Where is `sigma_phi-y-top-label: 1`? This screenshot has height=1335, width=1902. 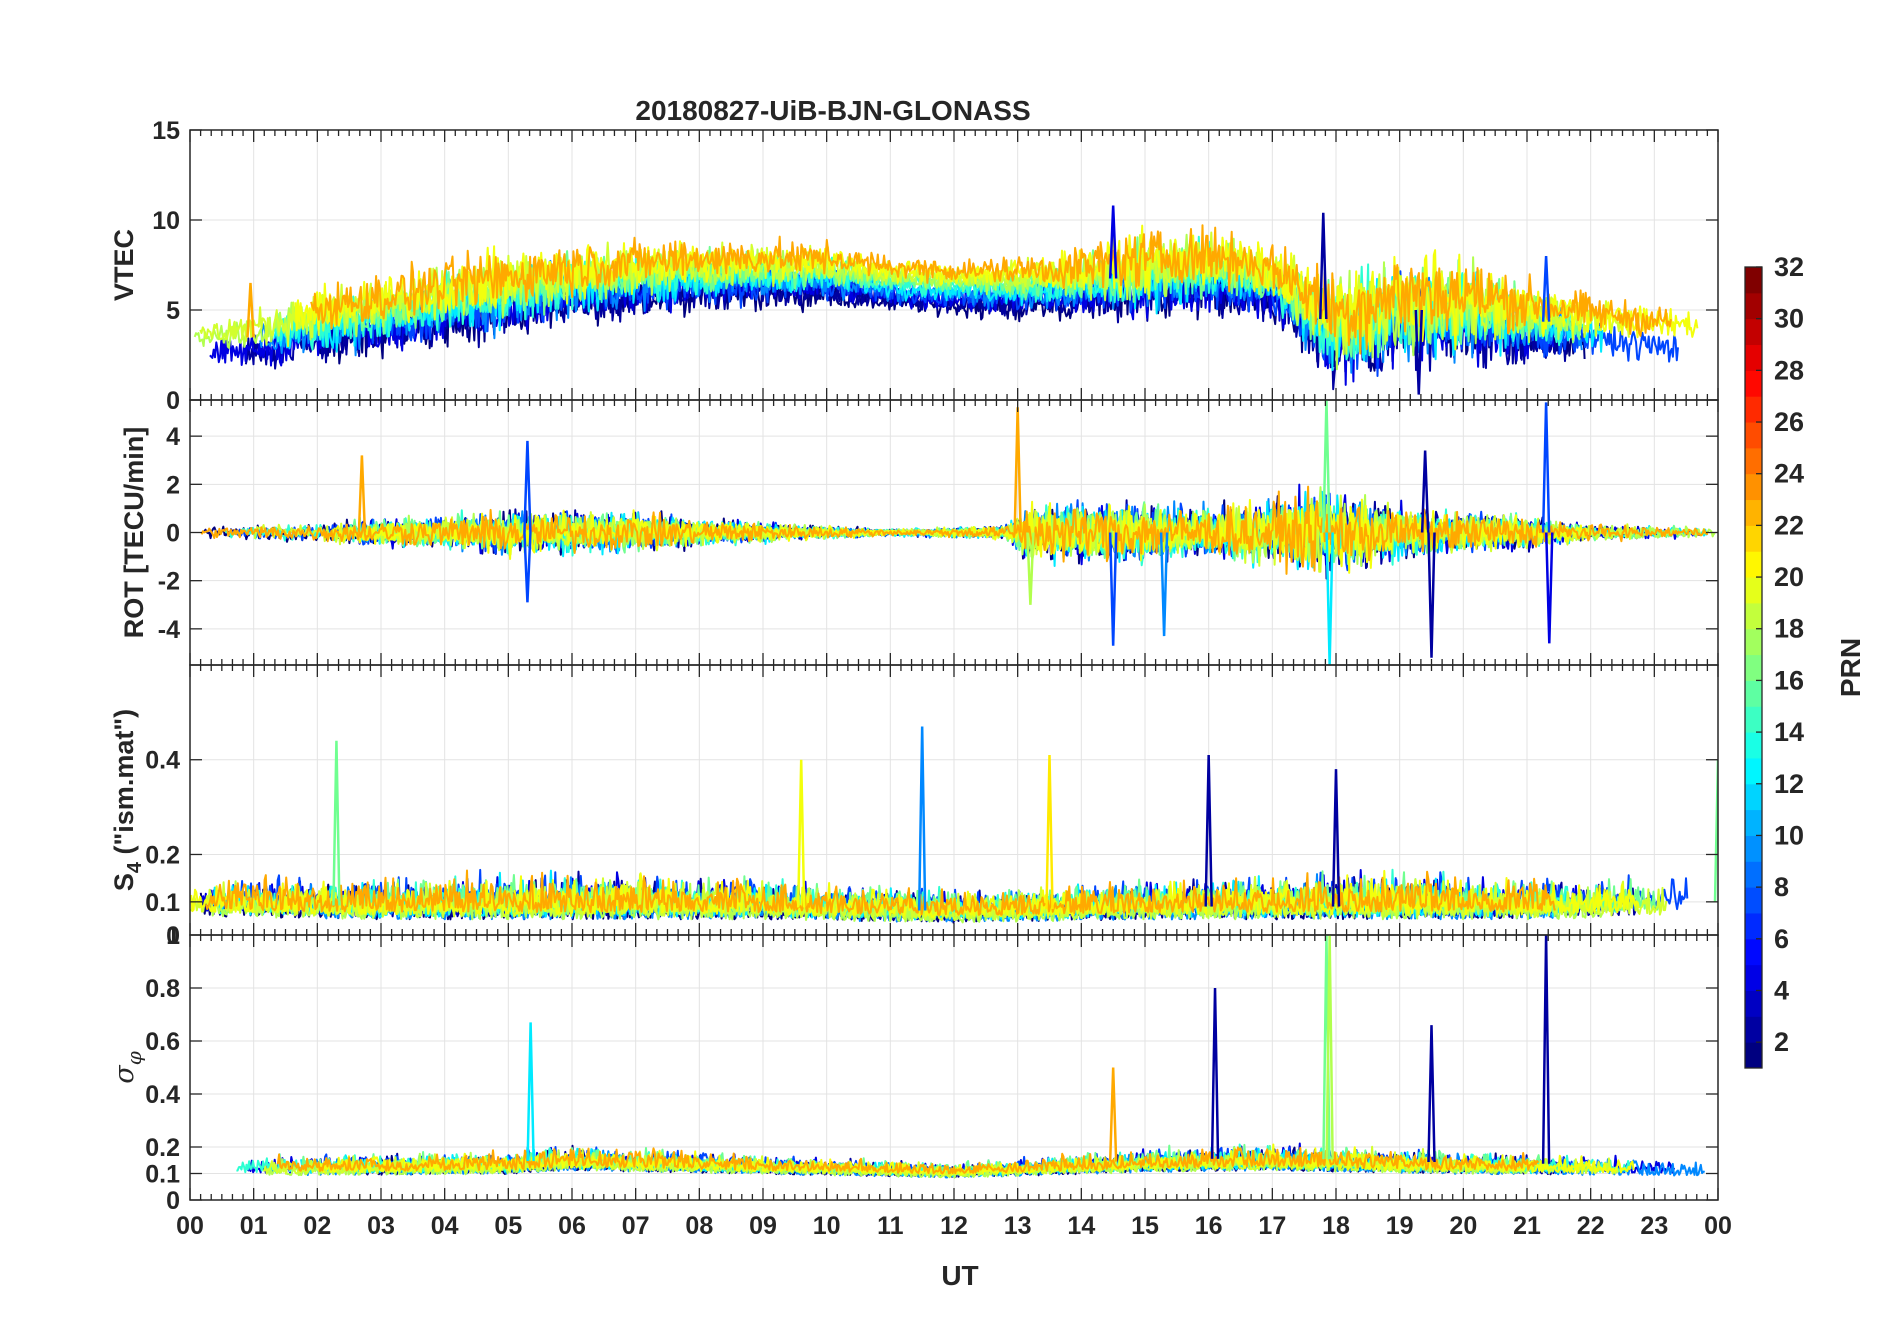 sigma_phi-y-top-label: 1 is located at coordinates (173, 936).